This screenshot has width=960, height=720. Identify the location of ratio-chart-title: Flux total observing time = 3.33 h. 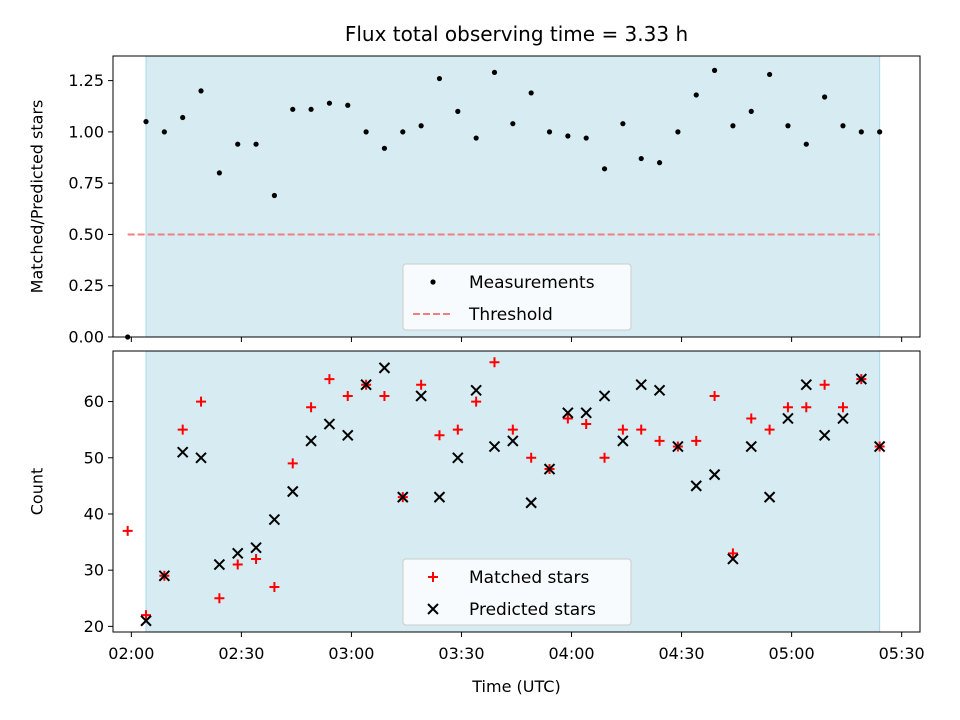
(516, 34).